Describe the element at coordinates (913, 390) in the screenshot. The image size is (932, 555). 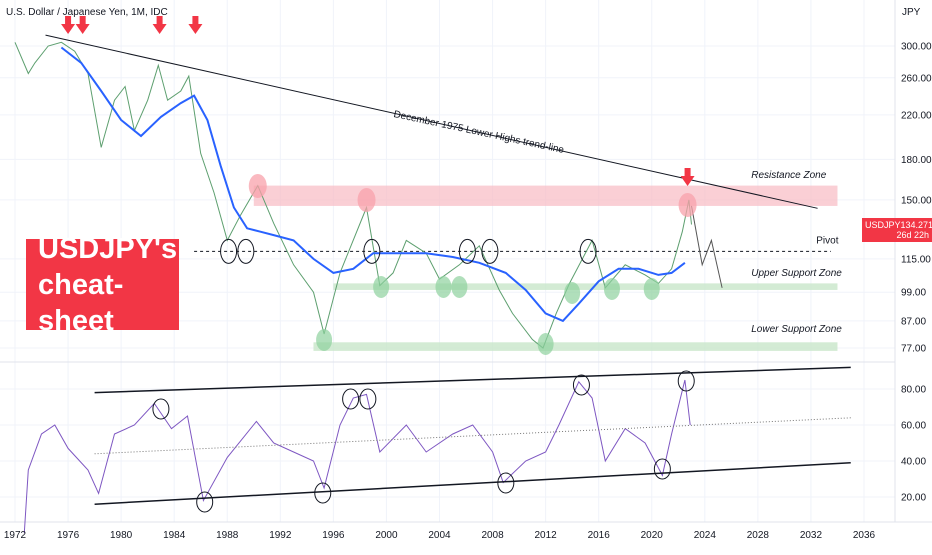
I see `rsi-tick-label: 80.00` at that location.